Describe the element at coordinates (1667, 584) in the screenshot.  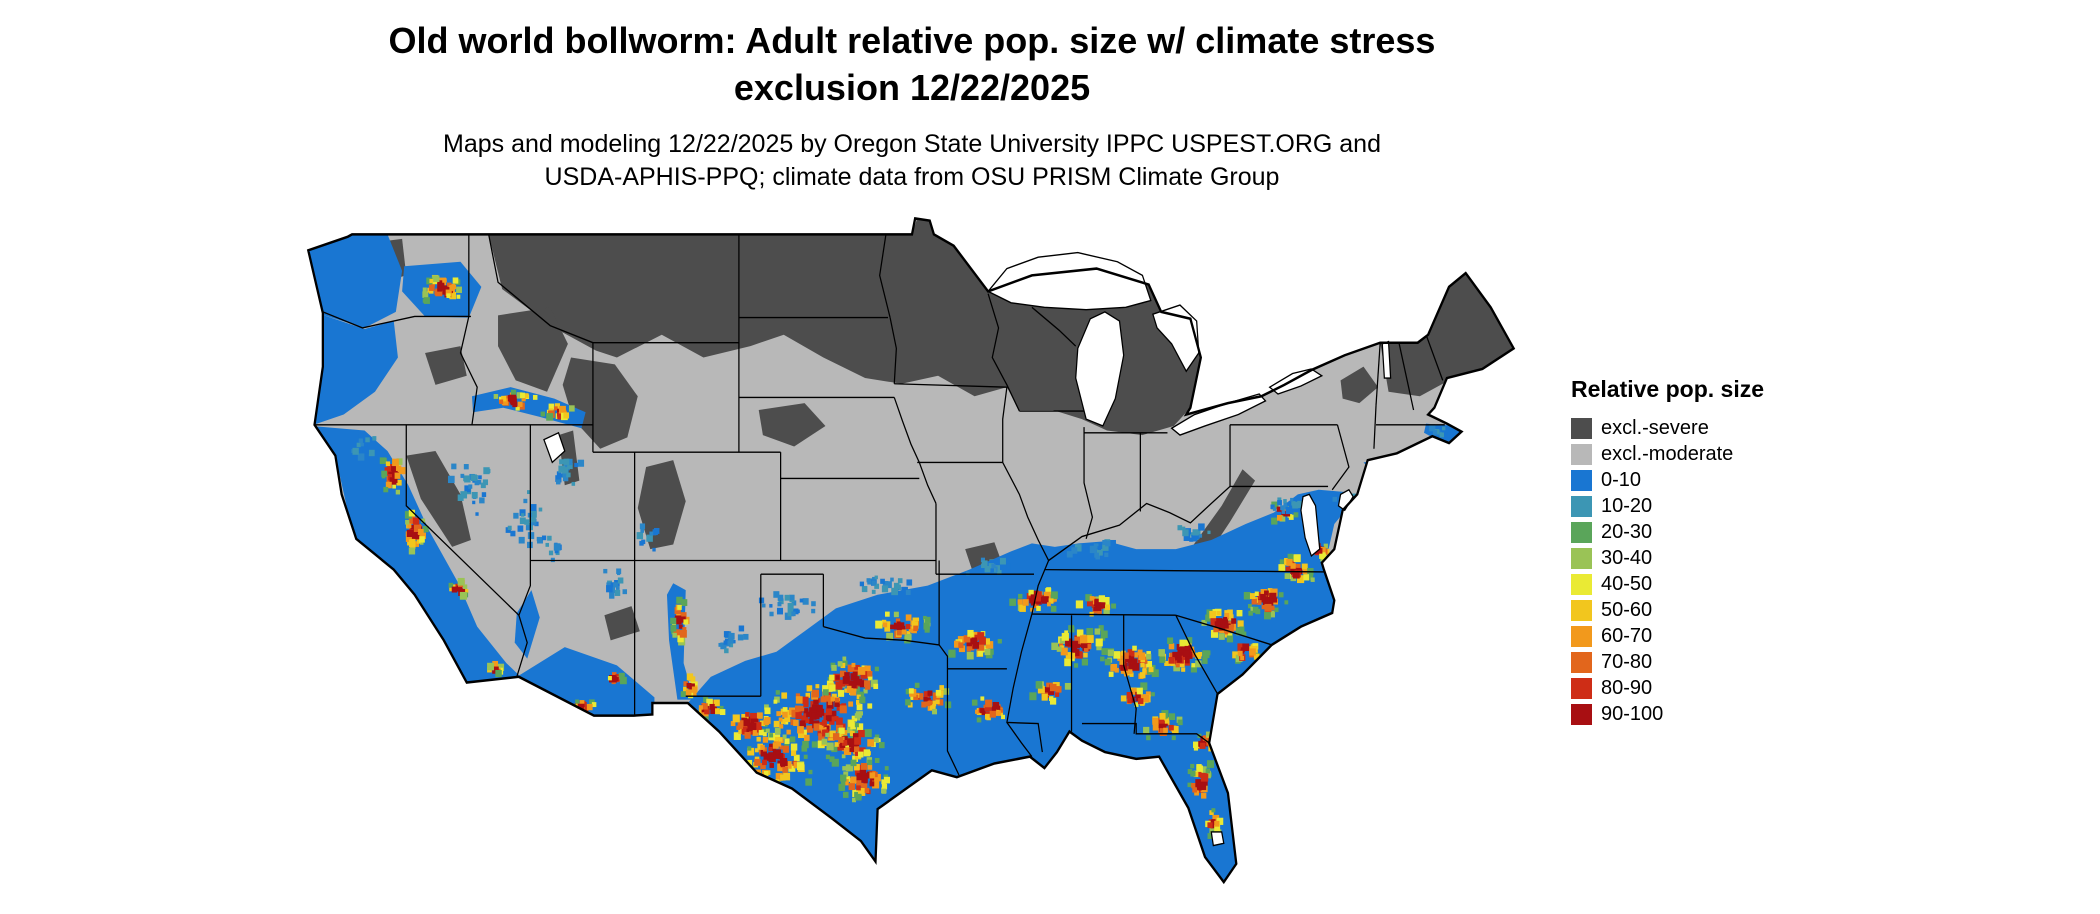
I see `legend-item: 40-50` at that location.